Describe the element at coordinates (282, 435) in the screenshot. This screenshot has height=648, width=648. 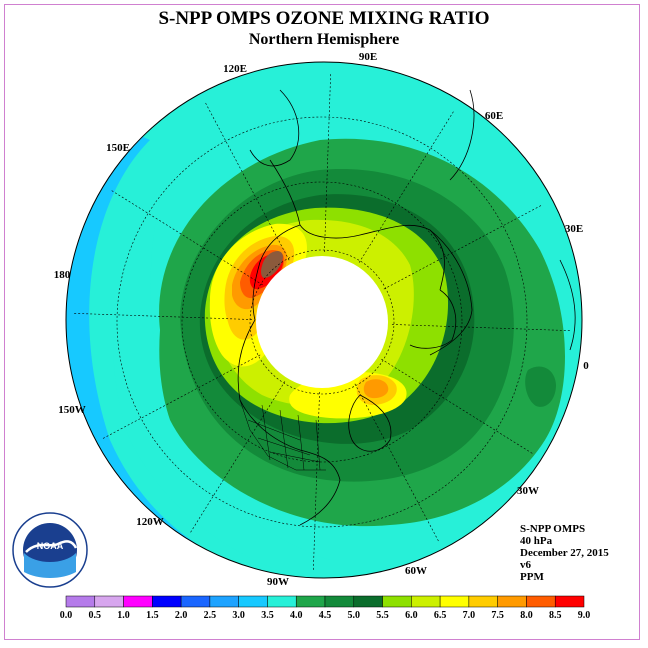
I see `political-borders` at that location.